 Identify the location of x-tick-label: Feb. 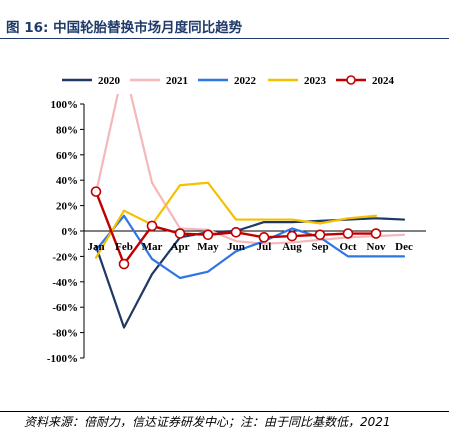
(124, 247).